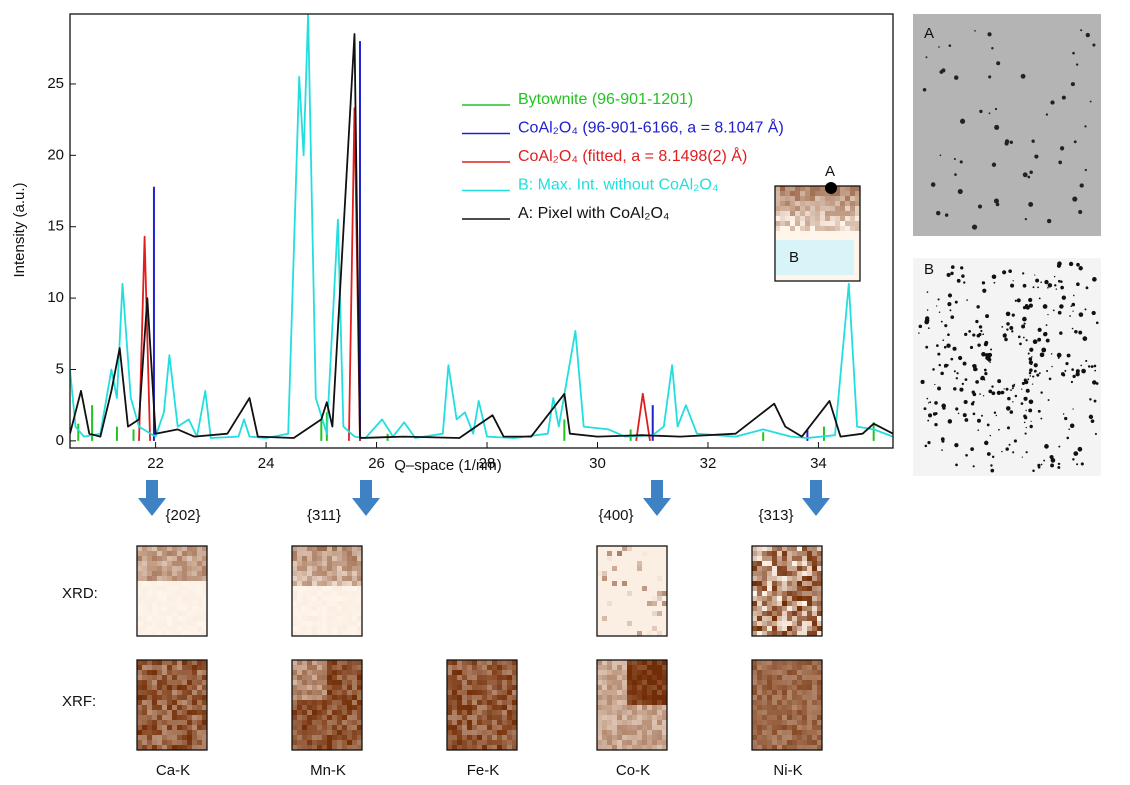 The image size is (1130, 785). What do you see at coordinates (615, 515) in the screenshot?
I see `reflection-label: {400}` at bounding box center [615, 515].